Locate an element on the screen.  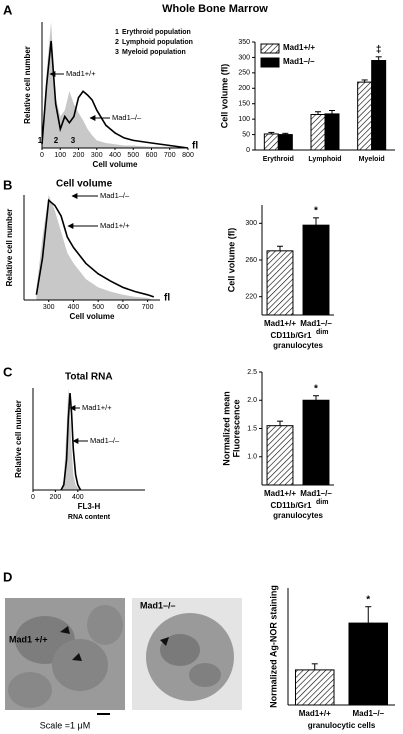
x-axis-label: RNA content is located at coordinates (89, 517).